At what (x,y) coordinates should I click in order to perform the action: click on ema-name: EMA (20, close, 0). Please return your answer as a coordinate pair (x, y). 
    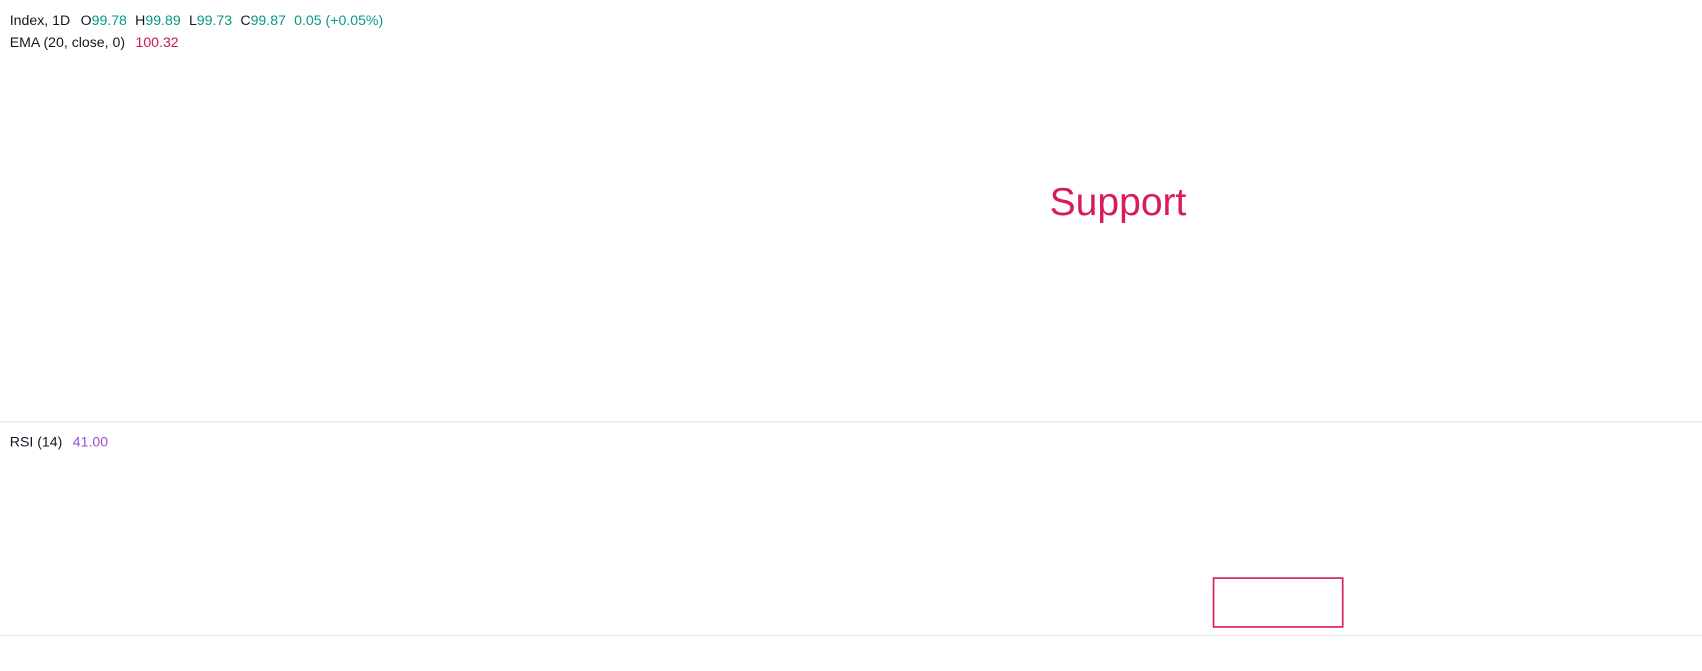
    Looking at the image, I should click on (67, 42).